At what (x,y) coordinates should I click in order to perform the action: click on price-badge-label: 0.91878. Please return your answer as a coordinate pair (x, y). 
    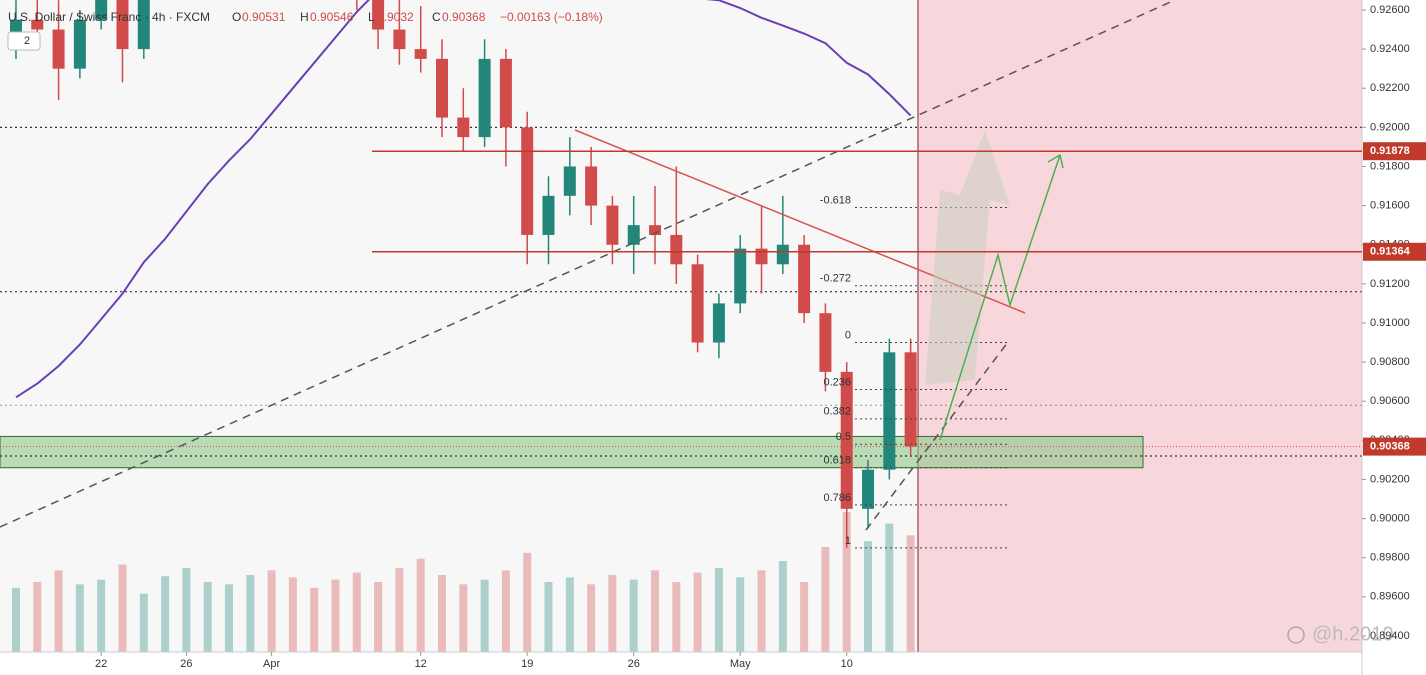
    Looking at the image, I should click on (1390, 151).